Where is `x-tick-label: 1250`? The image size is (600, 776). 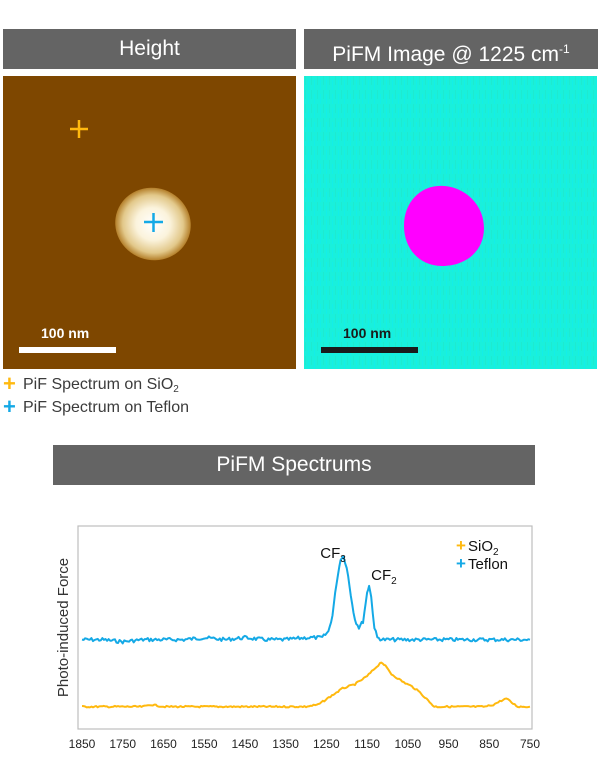
x-tick-label: 1250 is located at coordinates (326, 744).